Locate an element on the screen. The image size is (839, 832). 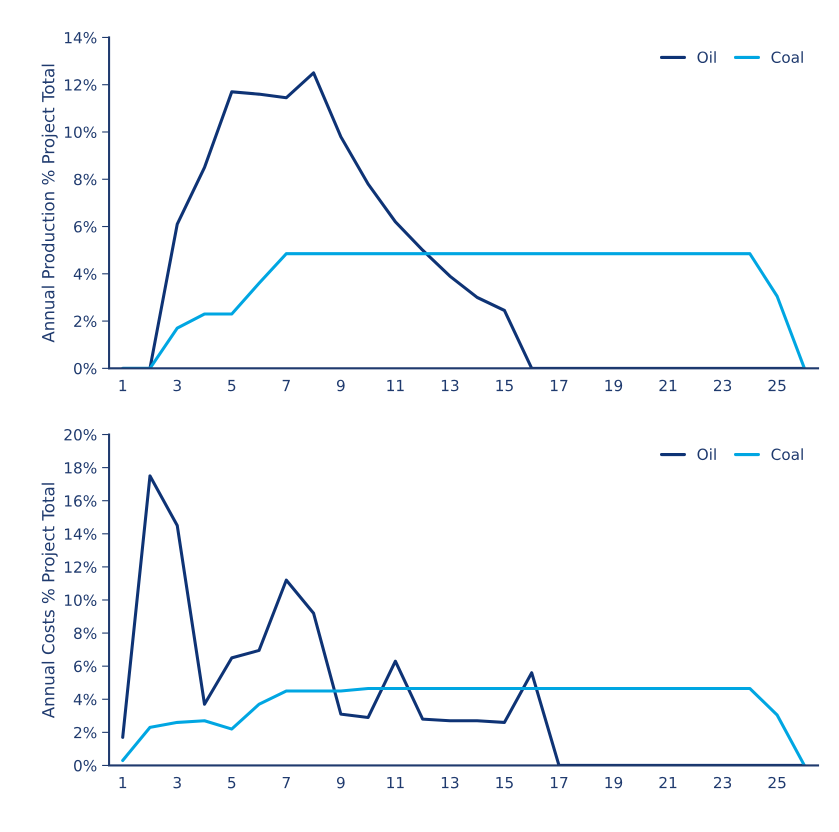
y-tick-label: 18% is located at coordinates (80, 468).